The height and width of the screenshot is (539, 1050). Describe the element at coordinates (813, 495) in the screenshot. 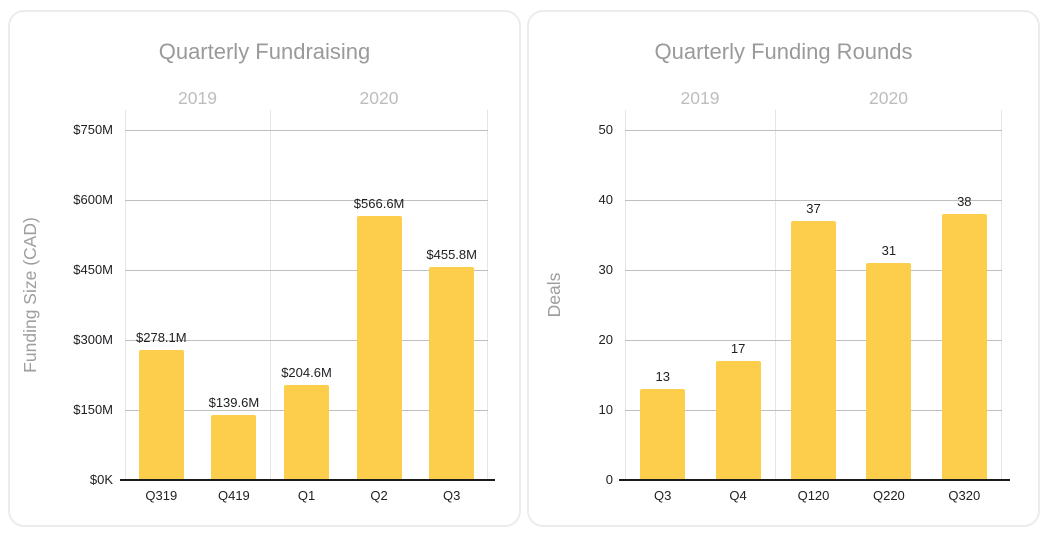

I see `x-axis-label: Q120` at that location.